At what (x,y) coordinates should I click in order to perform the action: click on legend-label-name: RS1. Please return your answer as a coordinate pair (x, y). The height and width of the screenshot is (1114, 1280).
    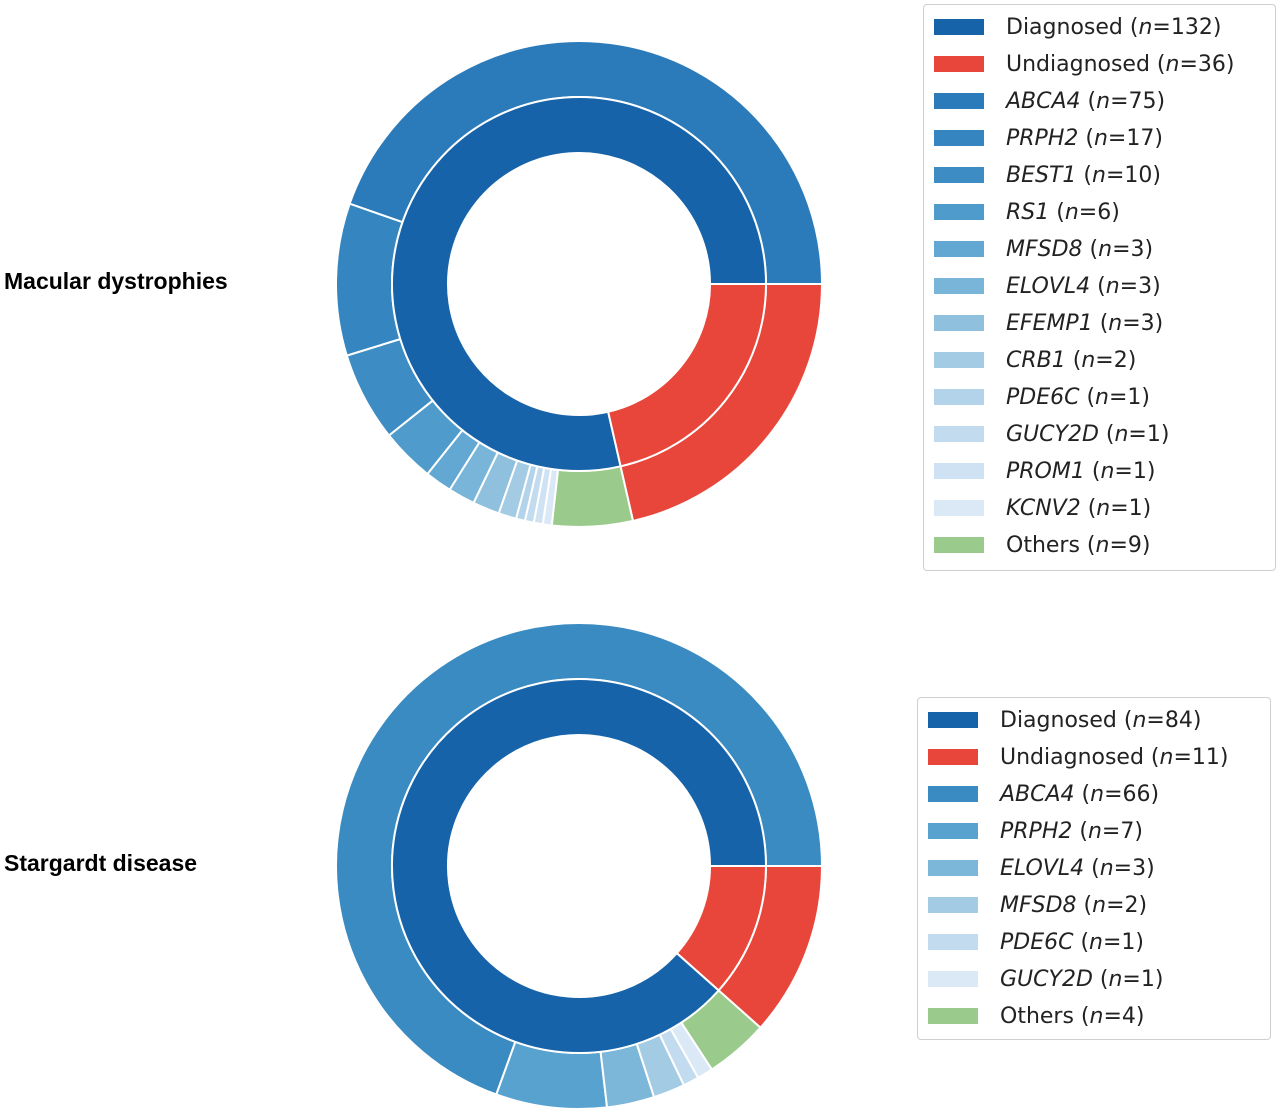
    Looking at the image, I should click on (1028, 212).